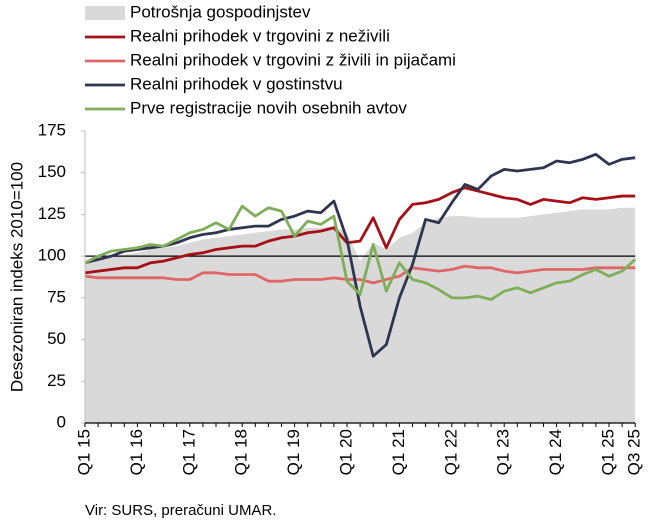 Image resolution: width=651 pixels, height=532 pixels. I want to click on y-axis-label: Desezoniran indeks 2010=100, so click(16, 277).